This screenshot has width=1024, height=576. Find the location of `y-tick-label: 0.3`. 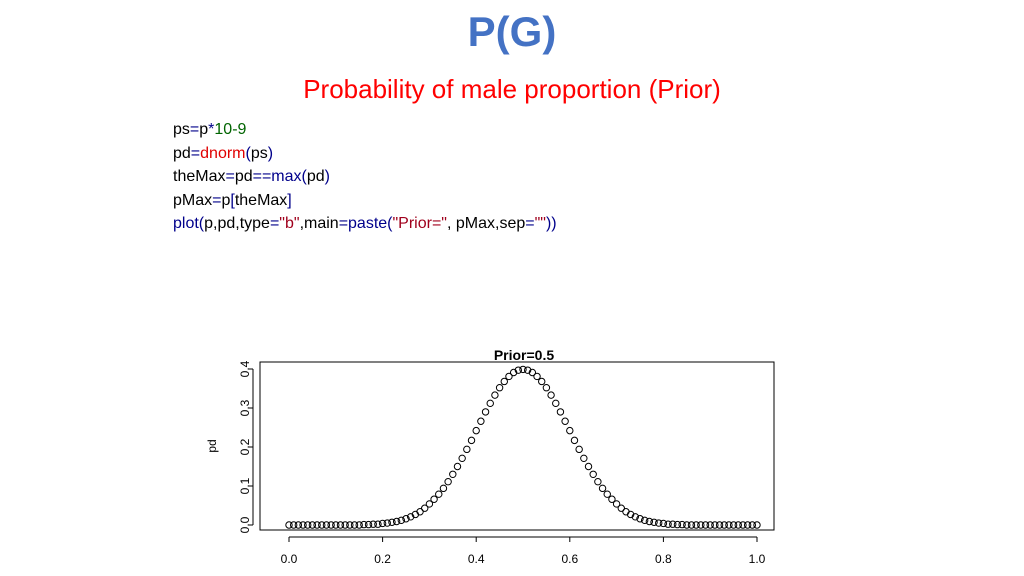

y-tick-label: 0.3 is located at coordinates (245, 407).